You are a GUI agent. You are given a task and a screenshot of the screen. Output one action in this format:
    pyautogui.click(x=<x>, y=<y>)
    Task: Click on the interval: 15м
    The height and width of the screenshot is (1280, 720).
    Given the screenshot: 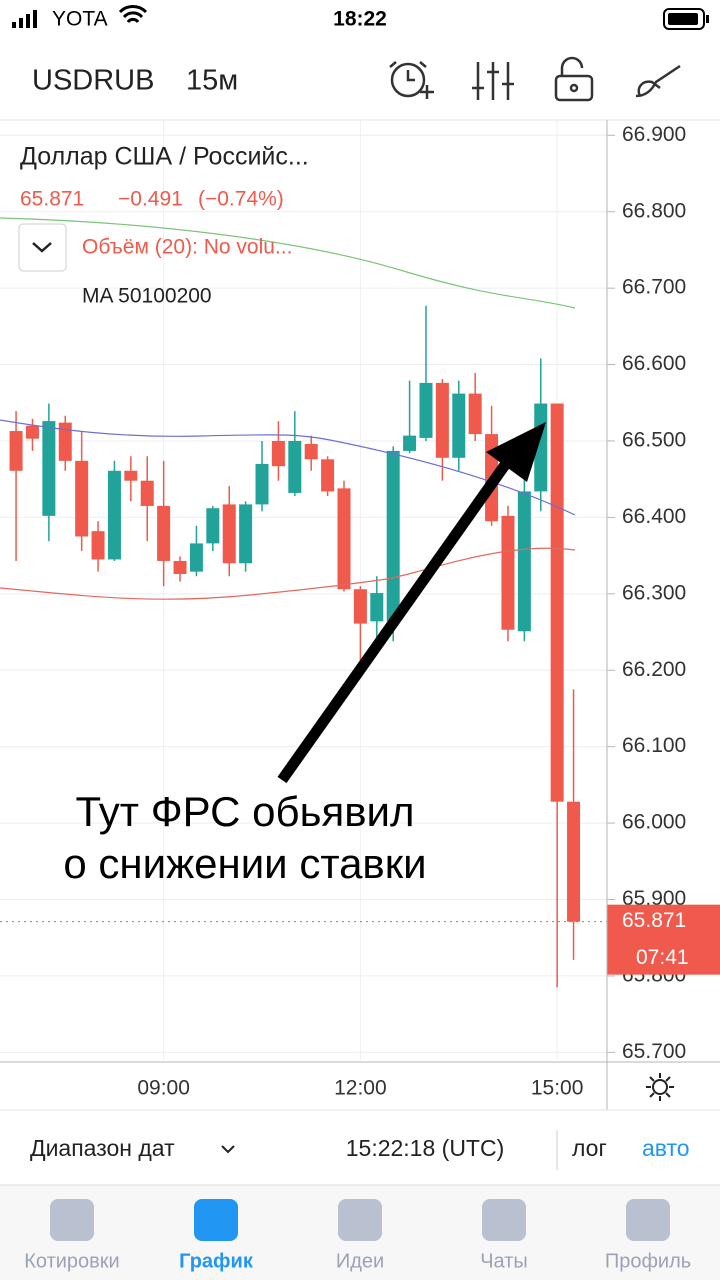 What is the action you would take?
    pyautogui.click(x=212, y=81)
    